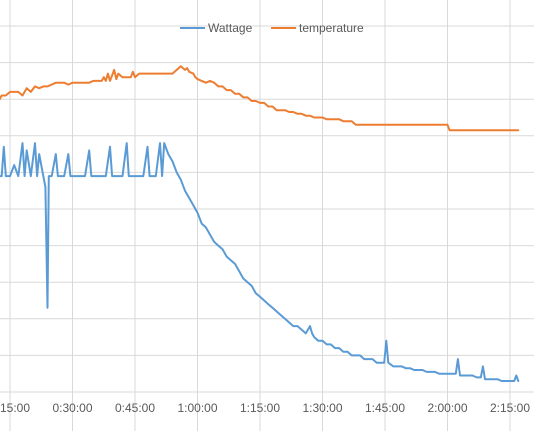 The width and height of the screenshot is (534, 431). What do you see at coordinates (260, 408) in the screenshot?
I see `x-tick-label: 1:15:00` at bounding box center [260, 408].